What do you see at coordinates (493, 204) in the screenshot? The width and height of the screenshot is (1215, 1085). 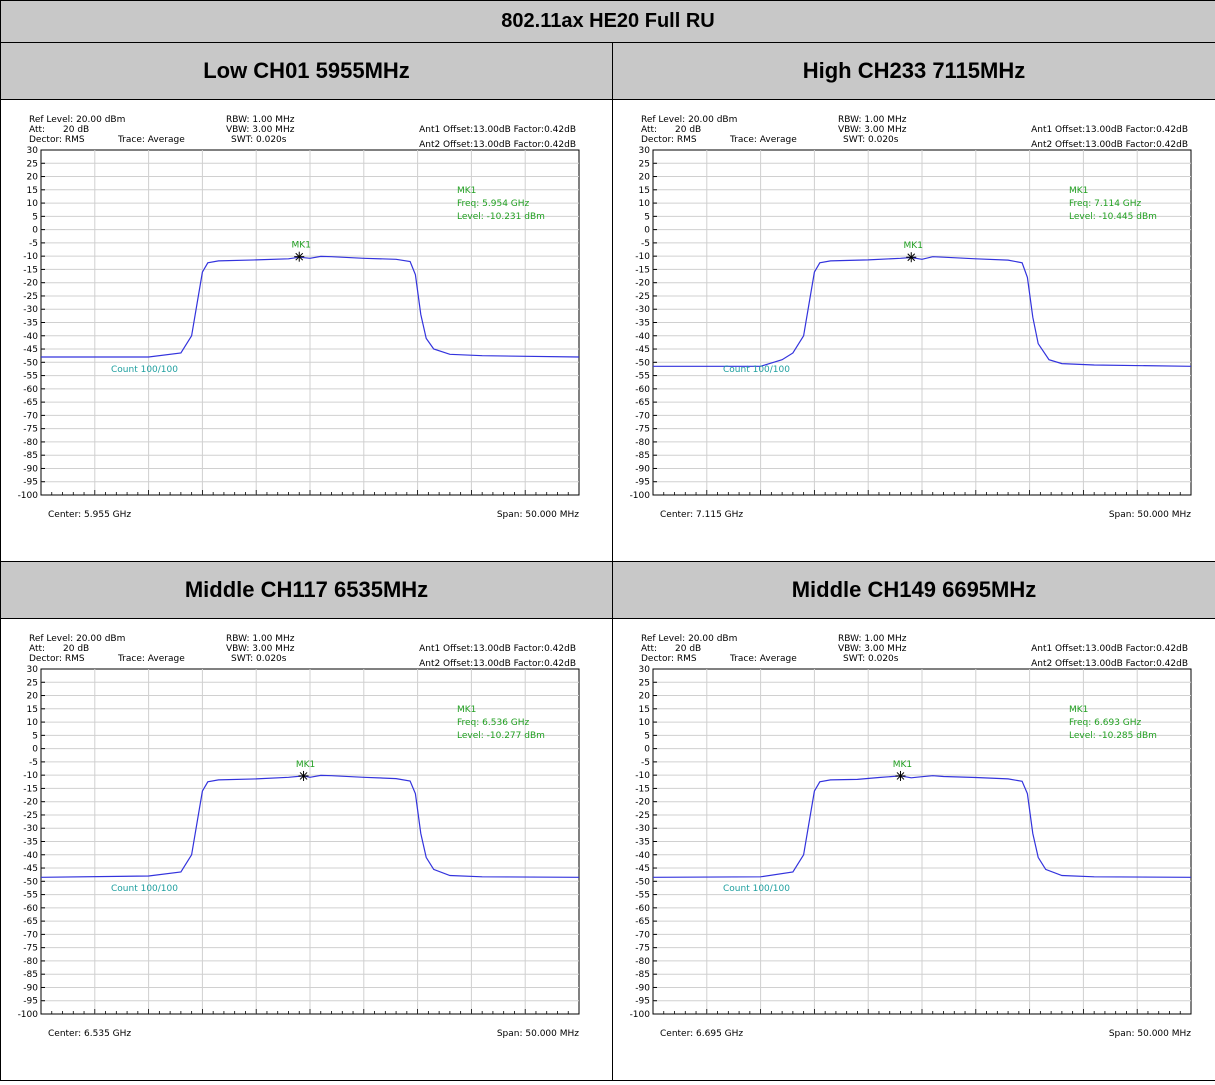 I see `marker-info-freq: Freq: 5.954 GHz` at bounding box center [493, 204].